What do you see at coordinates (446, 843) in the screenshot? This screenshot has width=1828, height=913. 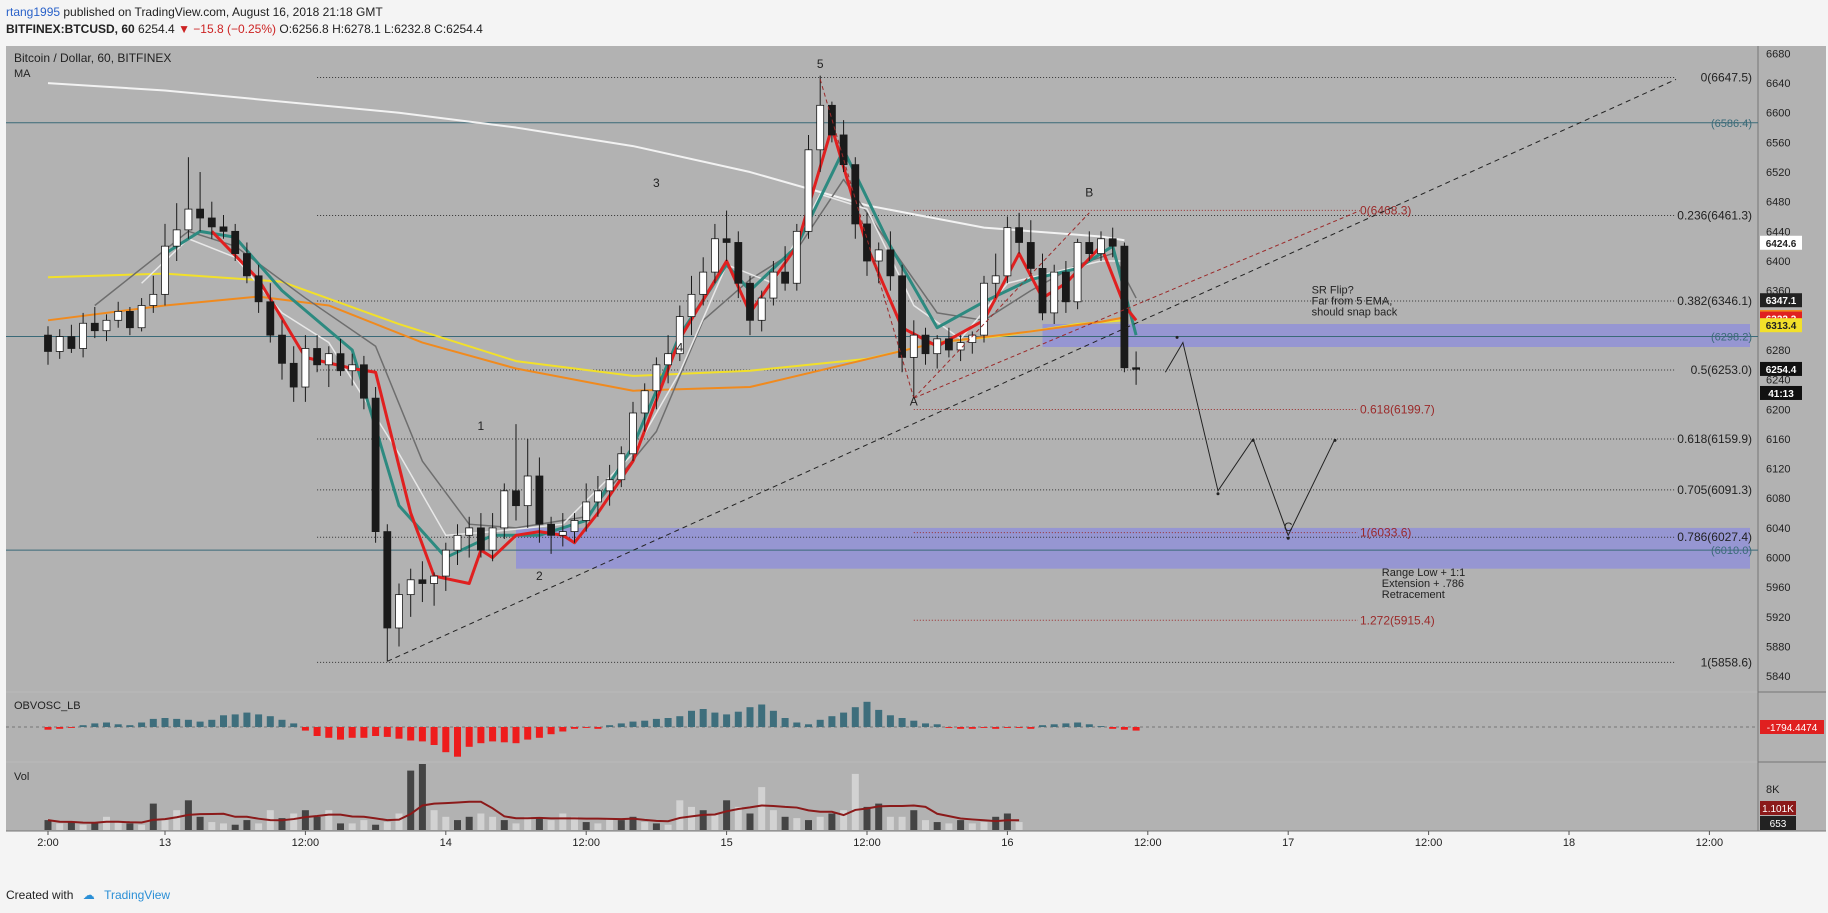 I see `time-tick-label: 14` at bounding box center [446, 843].